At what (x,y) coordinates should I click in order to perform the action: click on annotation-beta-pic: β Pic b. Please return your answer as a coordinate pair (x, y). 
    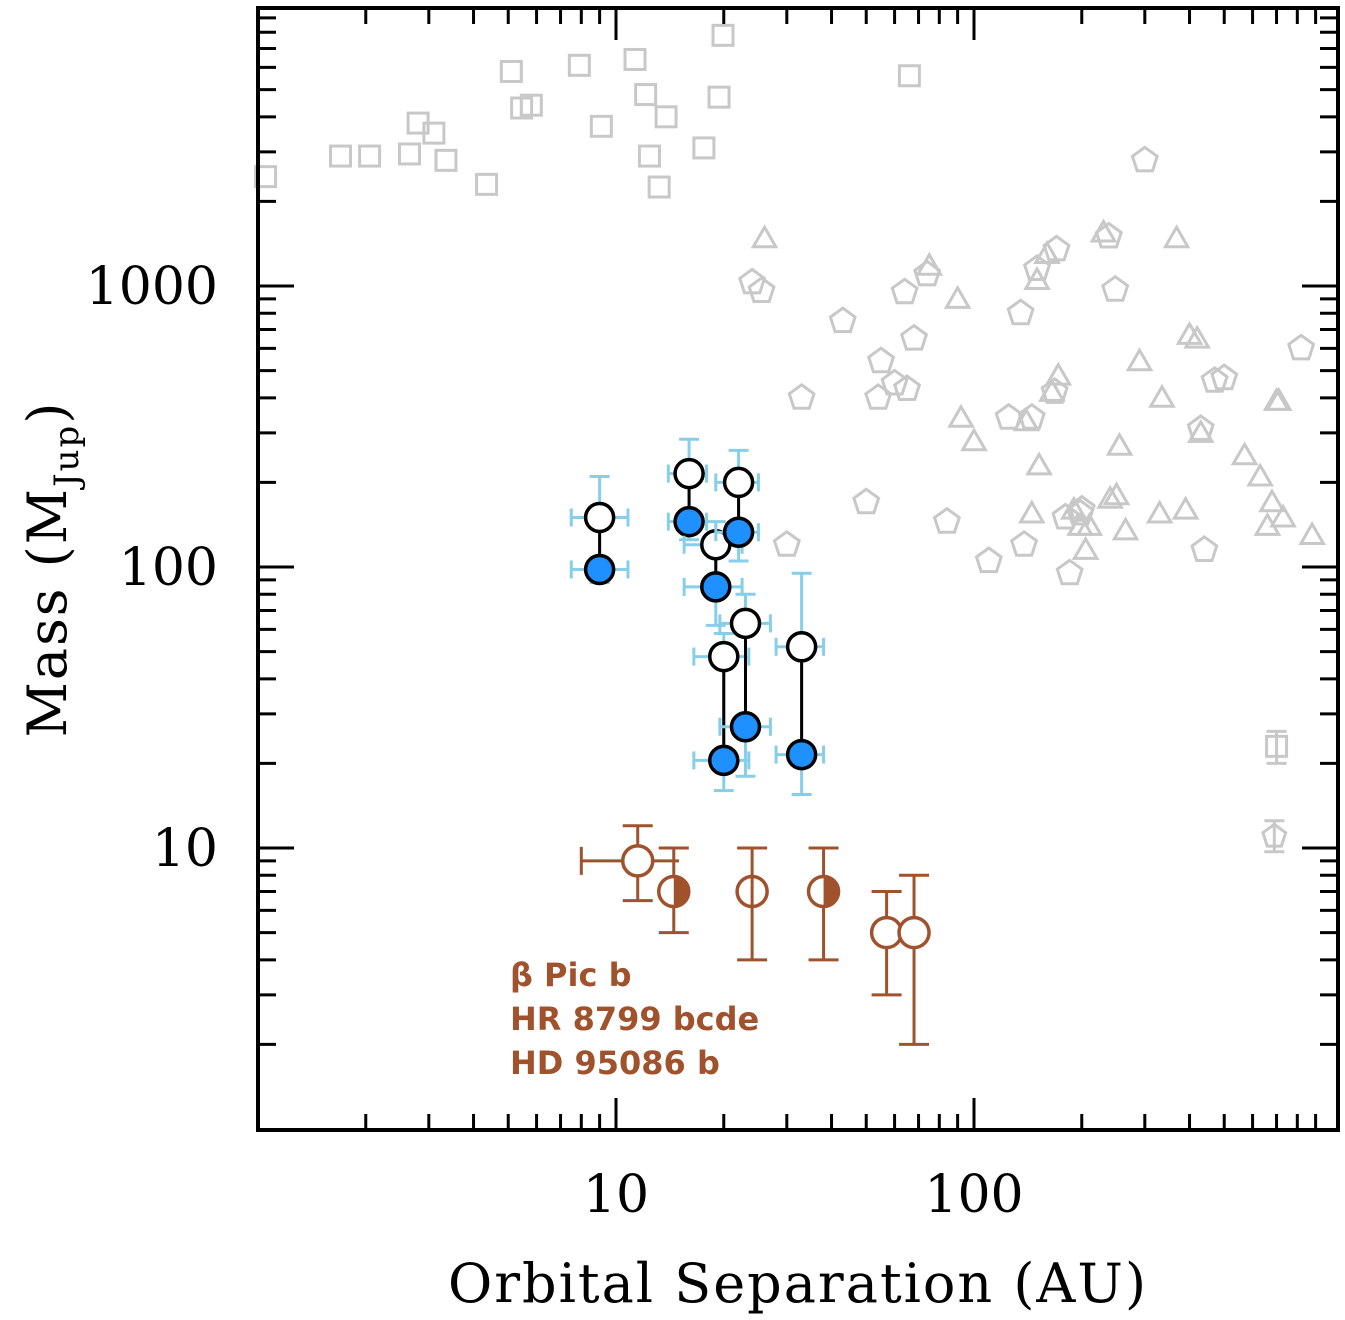
    Looking at the image, I should click on (570, 975).